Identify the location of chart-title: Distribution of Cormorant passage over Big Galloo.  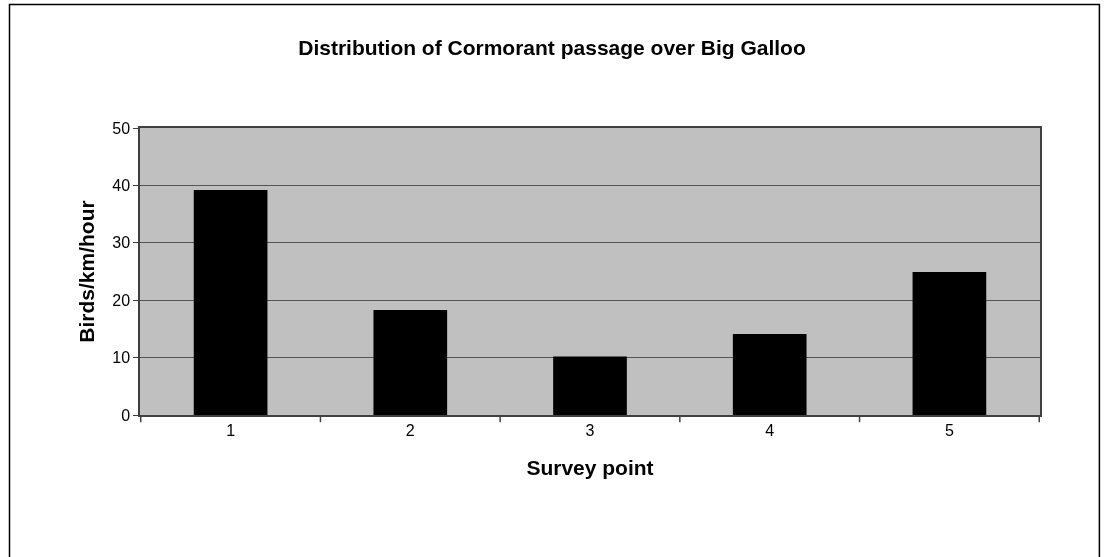
(552, 47).